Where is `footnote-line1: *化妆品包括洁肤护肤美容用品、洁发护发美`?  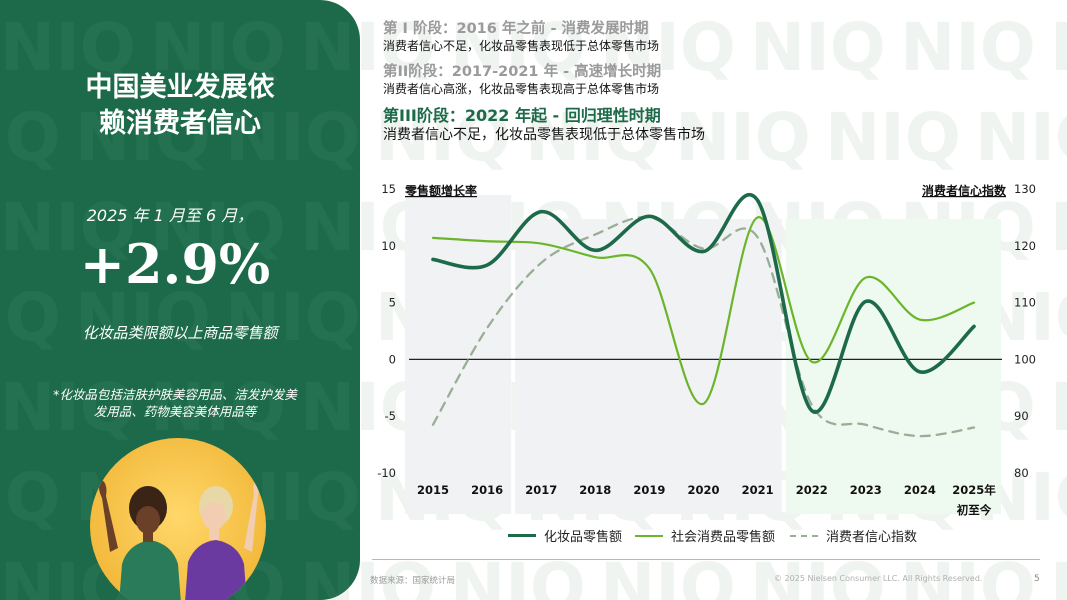 footnote-line1: *化妆品包括洁肤护肤美容用品、洁发护发美 is located at coordinates (175, 394).